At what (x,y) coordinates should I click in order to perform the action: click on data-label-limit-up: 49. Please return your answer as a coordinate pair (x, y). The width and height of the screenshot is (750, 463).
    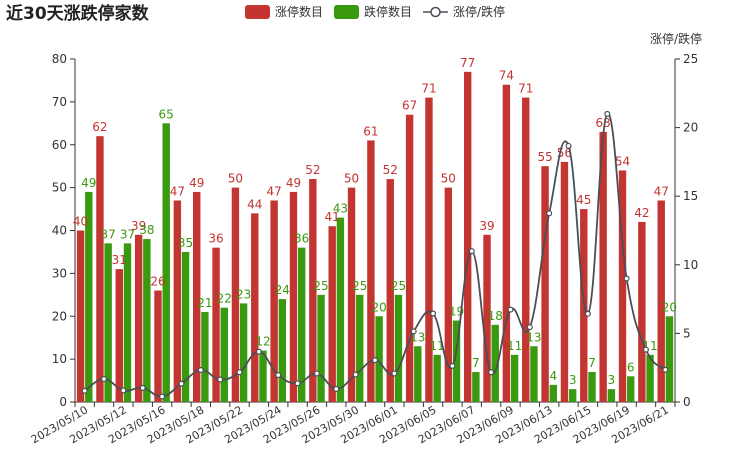
    Looking at the image, I should click on (196, 183).